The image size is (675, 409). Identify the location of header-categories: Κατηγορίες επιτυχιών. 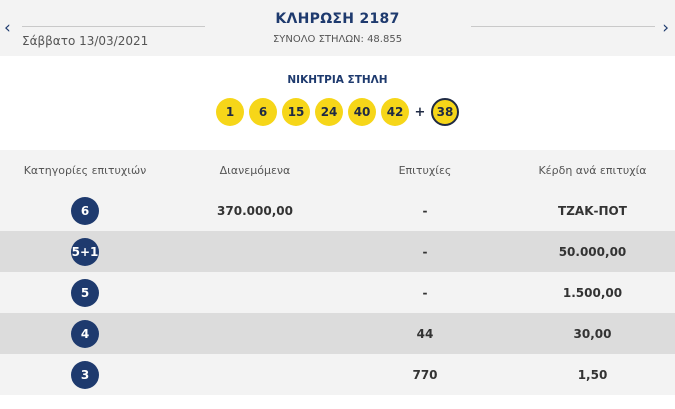
(85, 170).